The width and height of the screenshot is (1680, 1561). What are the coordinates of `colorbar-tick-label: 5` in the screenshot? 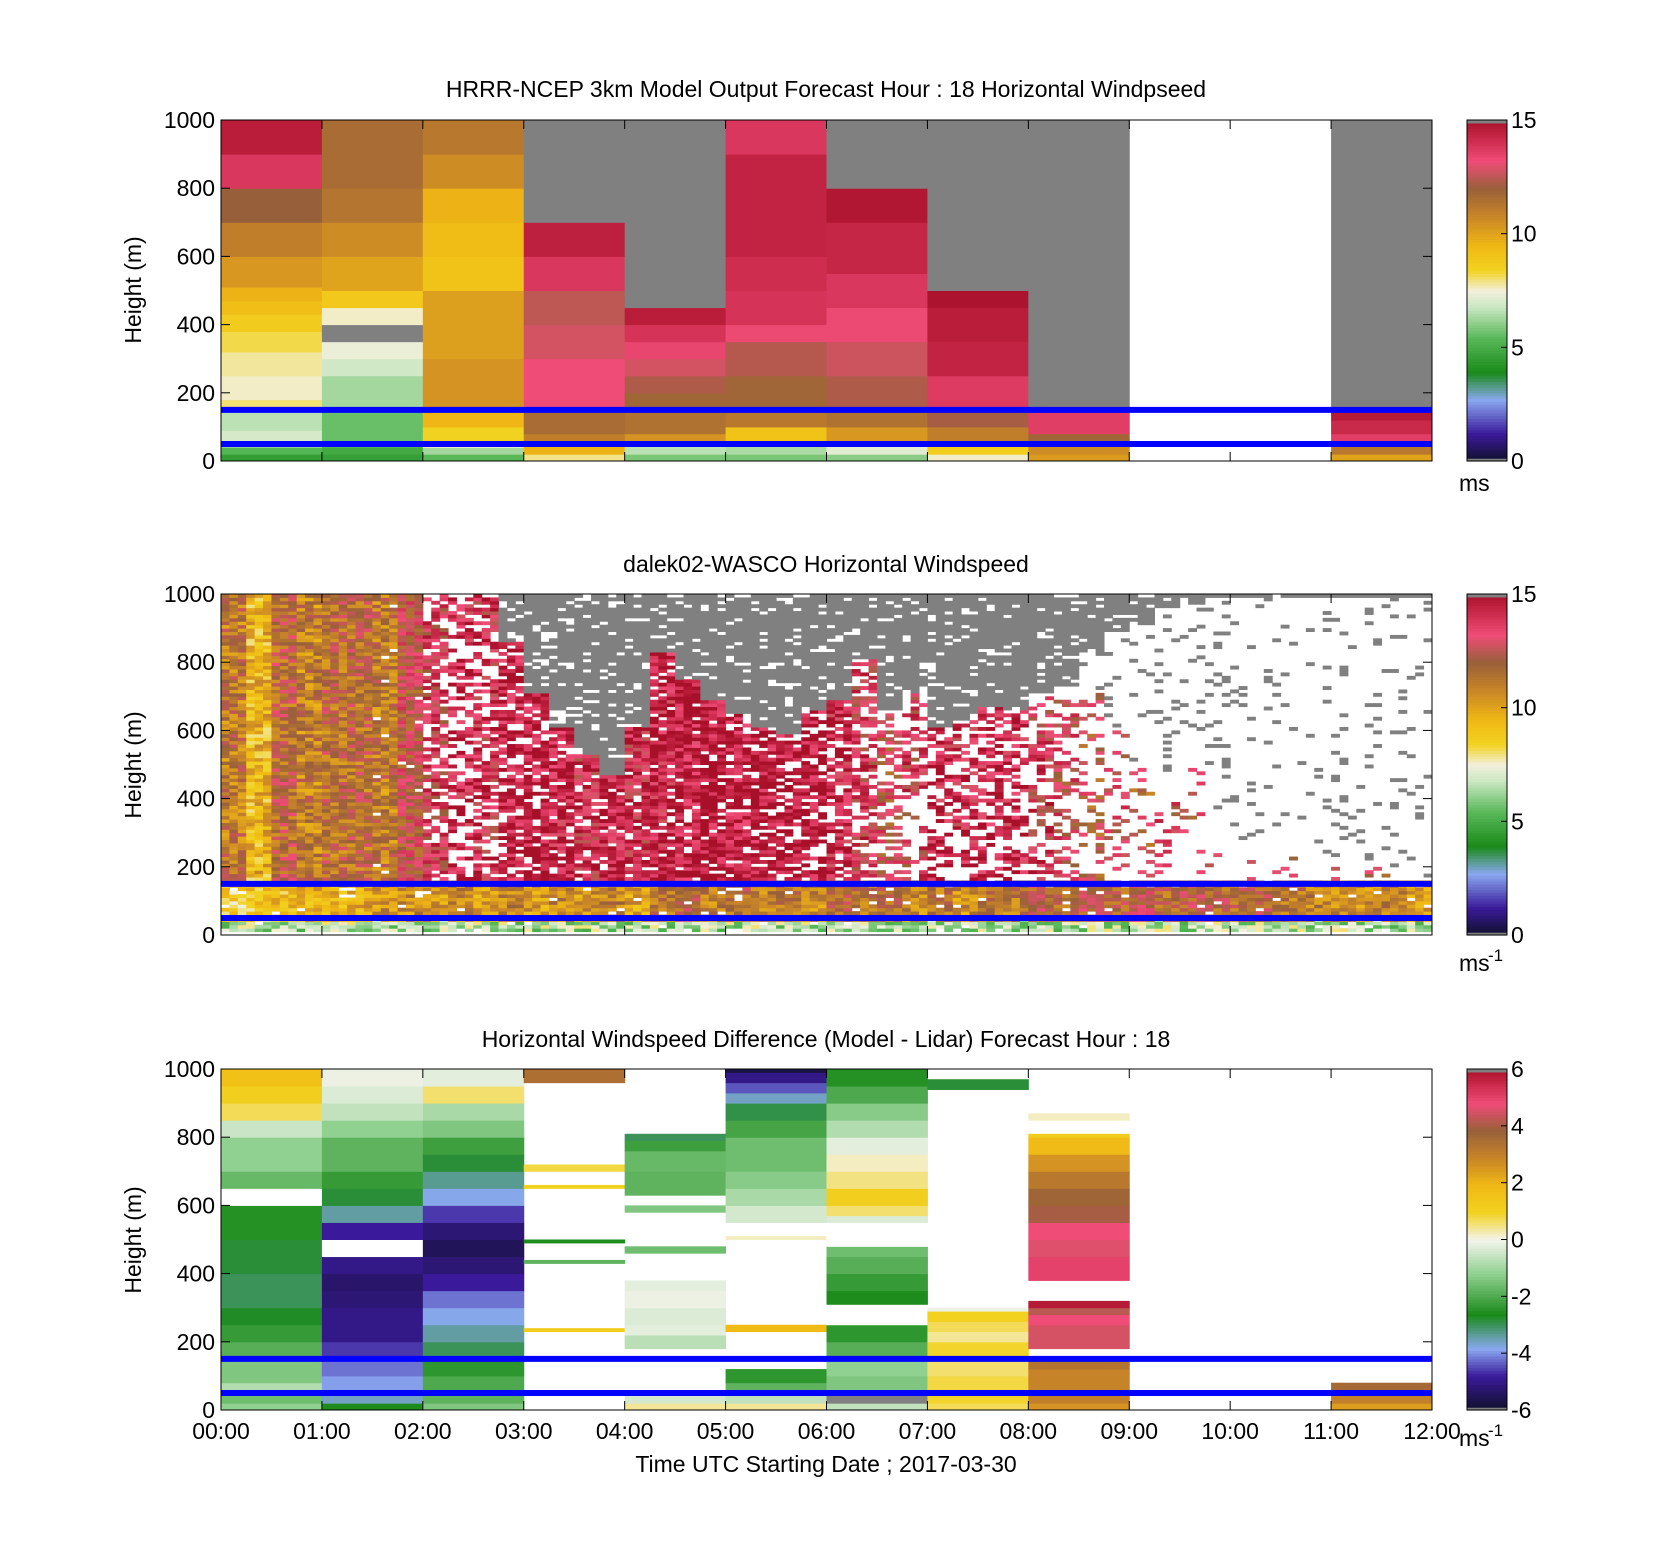 It's located at (1517, 347).